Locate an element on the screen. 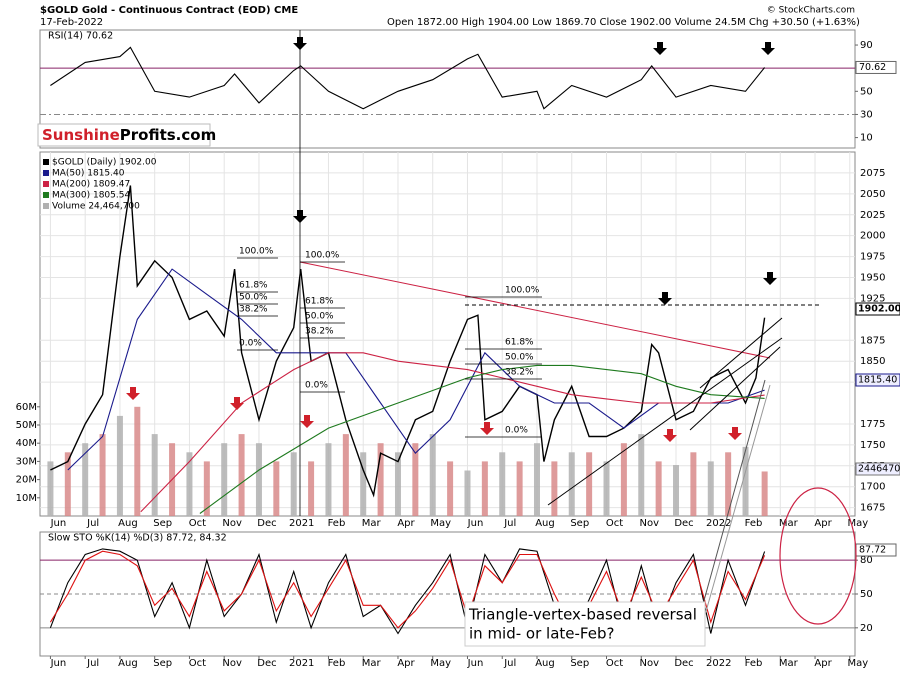 This screenshot has width=900, height=673. y-tick-label: 2025 is located at coordinates (872, 215).